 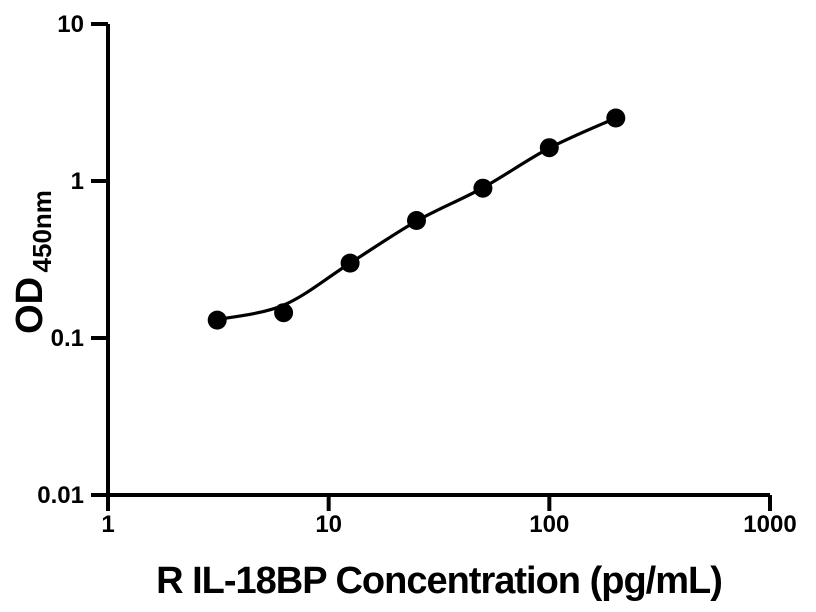 What do you see at coordinates (60, 495) in the screenshot?
I see `y-tick-label: 0.01` at bounding box center [60, 495].